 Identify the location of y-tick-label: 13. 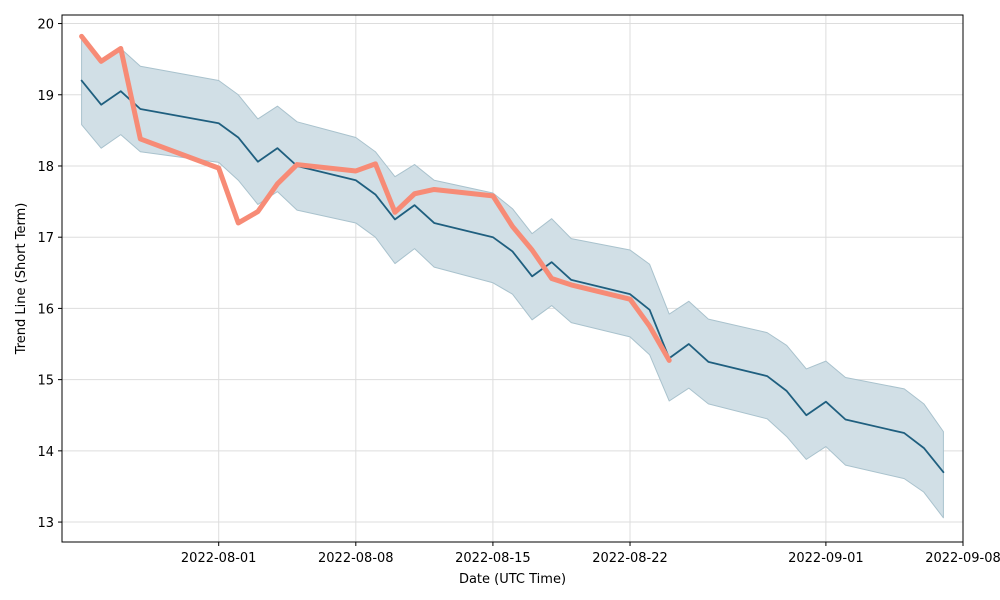
(45, 523).